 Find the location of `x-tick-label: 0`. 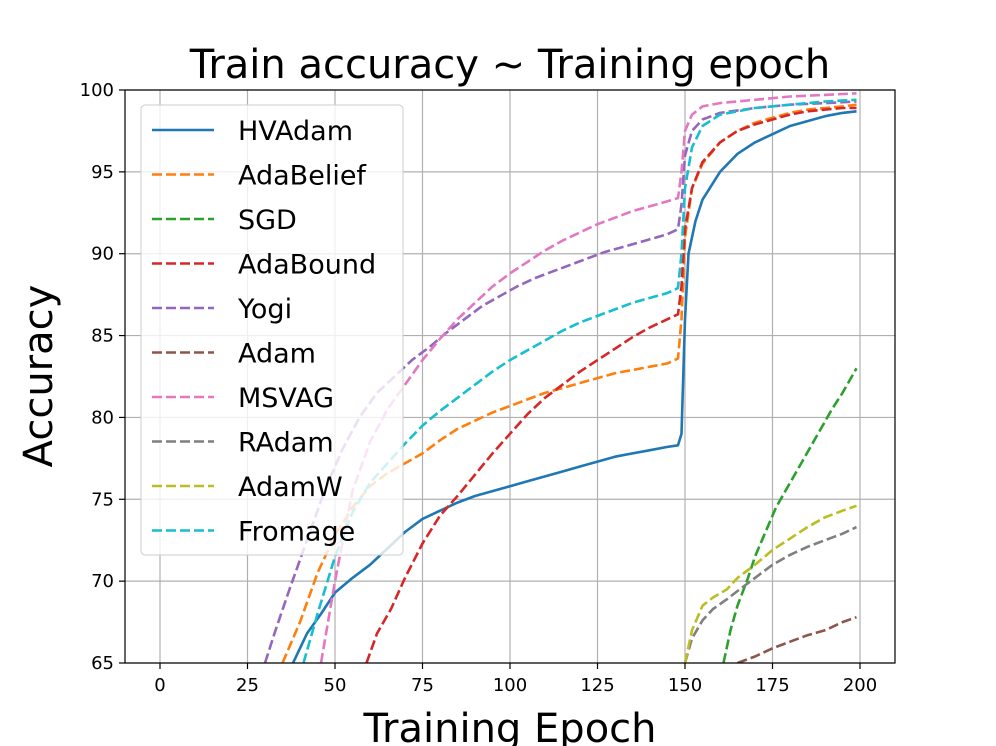

x-tick-label: 0 is located at coordinates (159, 685).